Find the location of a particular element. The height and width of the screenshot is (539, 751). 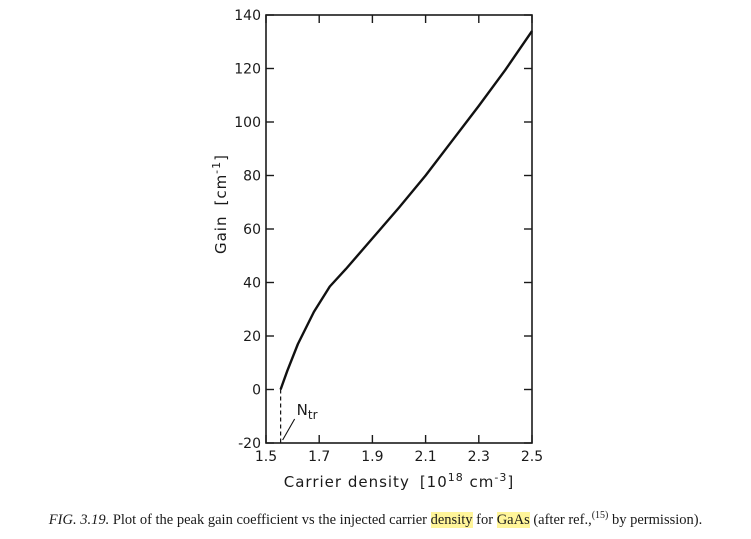

y-tick-label-8: 140 is located at coordinates (247, 16).